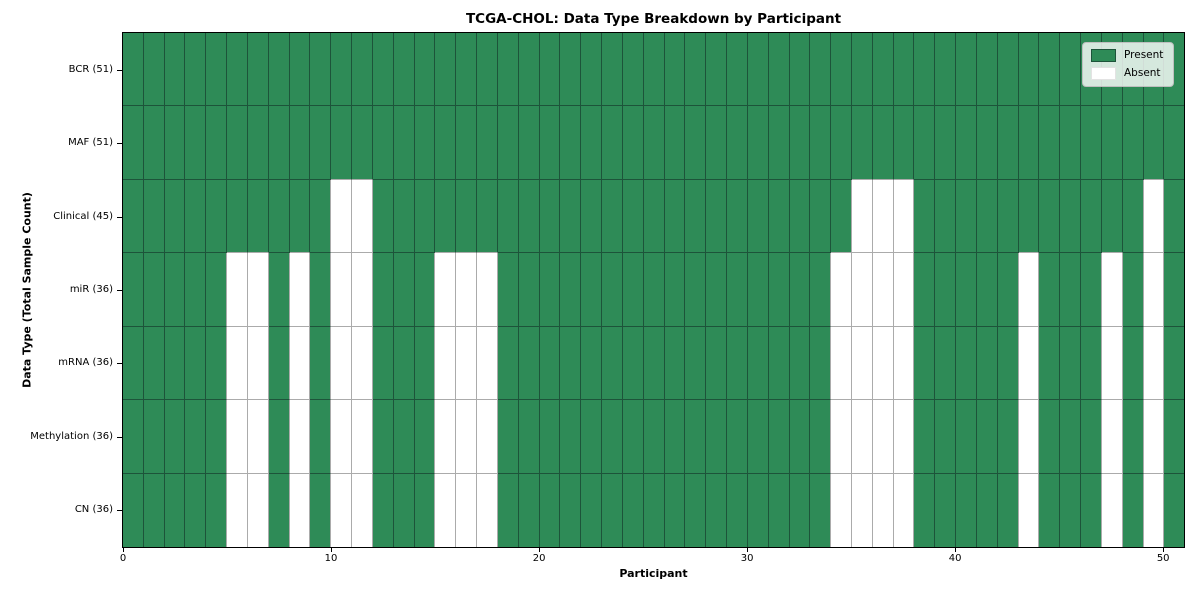 The width and height of the screenshot is (1200, 600). What do you see at coordinates (1142, 73) in the screenshot?
I see `legend-label-absent: Absent` at bounding box center [1142, 73].